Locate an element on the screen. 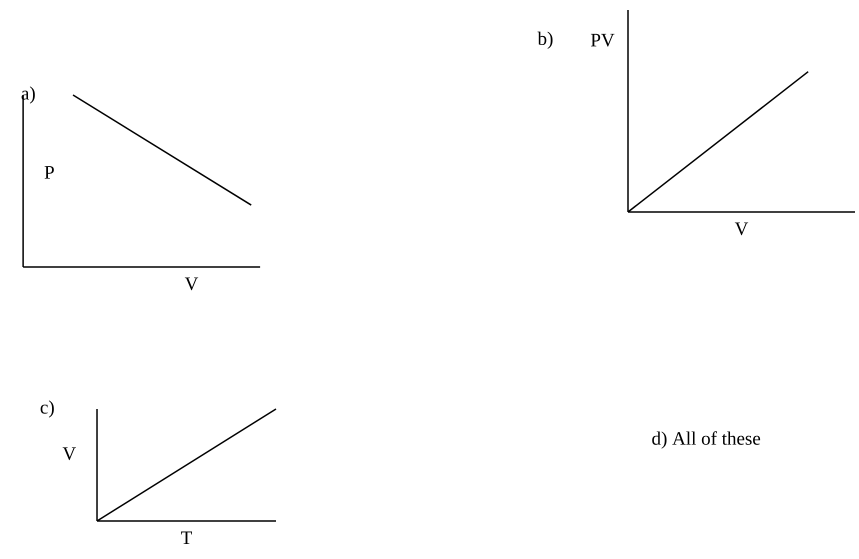  y-axis-title: P is located at coordinates (49, 172).